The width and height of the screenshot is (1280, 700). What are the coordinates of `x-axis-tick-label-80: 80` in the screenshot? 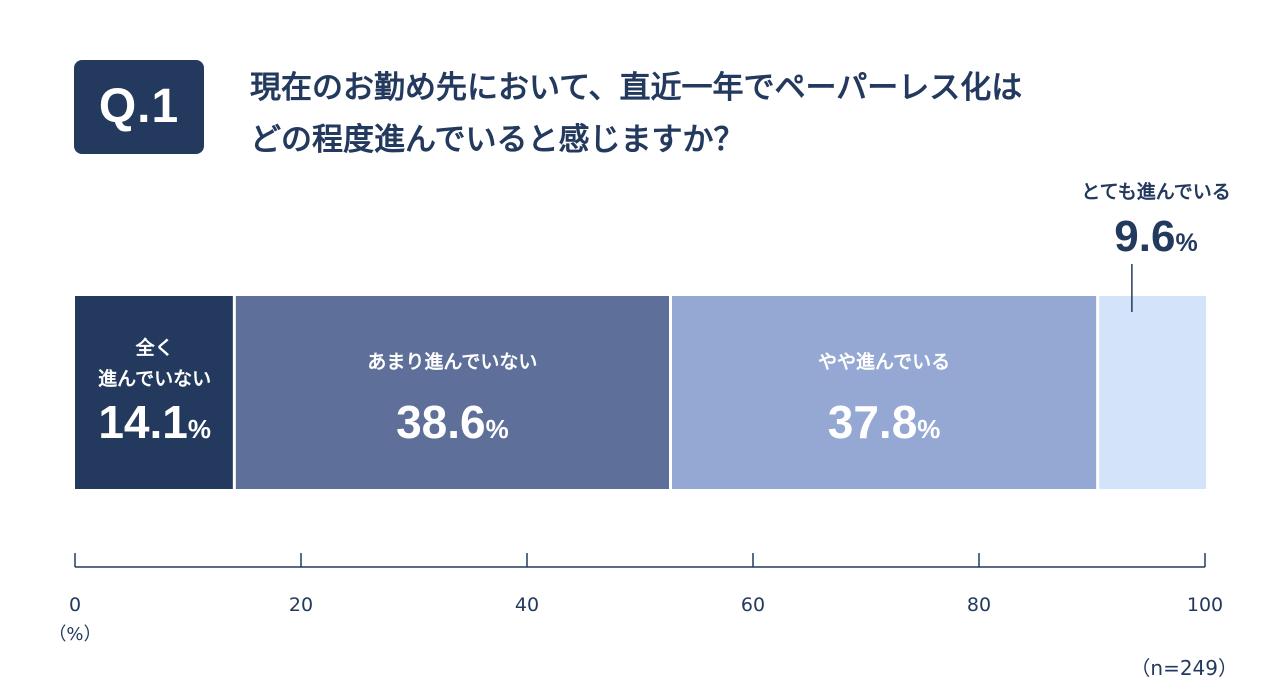 It's located at (979, 605).